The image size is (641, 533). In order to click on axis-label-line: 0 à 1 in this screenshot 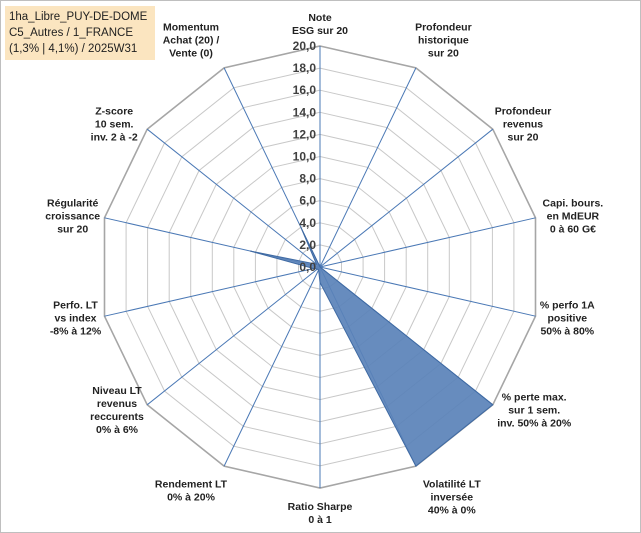, I will do `click(320, 520)`.